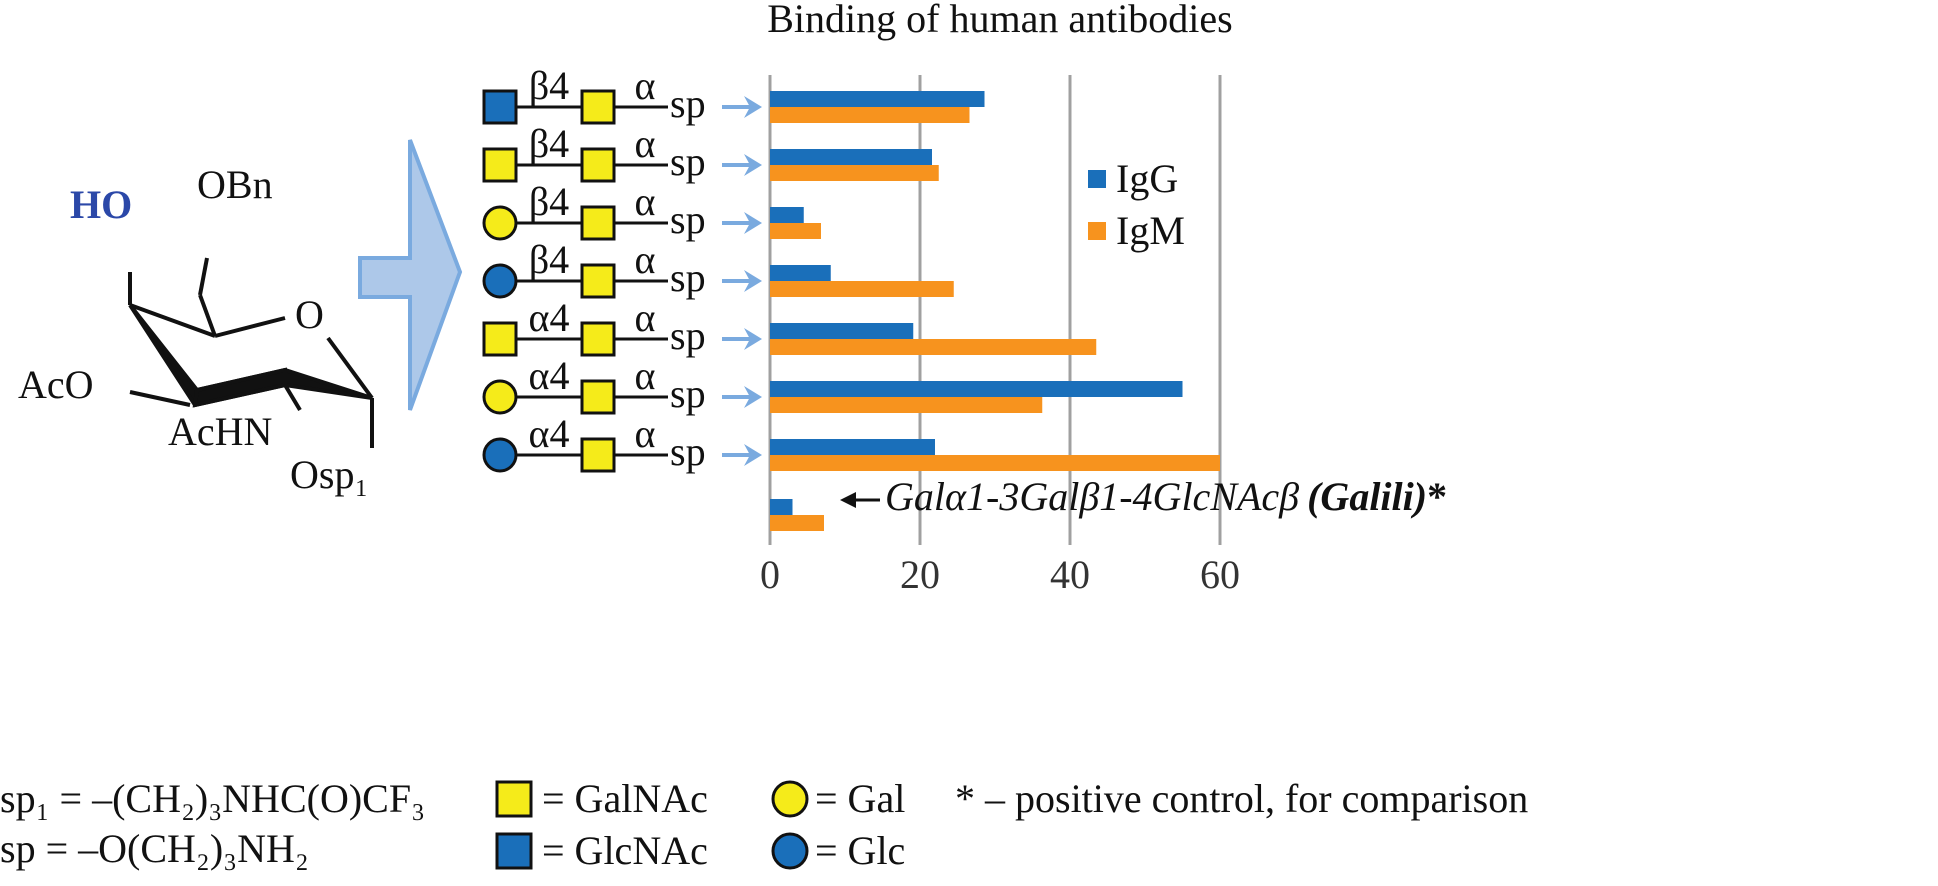 This screenshot has width=1938, height=886. Describe the element at coordinates (220, 431) in the screenshot. I see `achn-label: AcHN` at that location.